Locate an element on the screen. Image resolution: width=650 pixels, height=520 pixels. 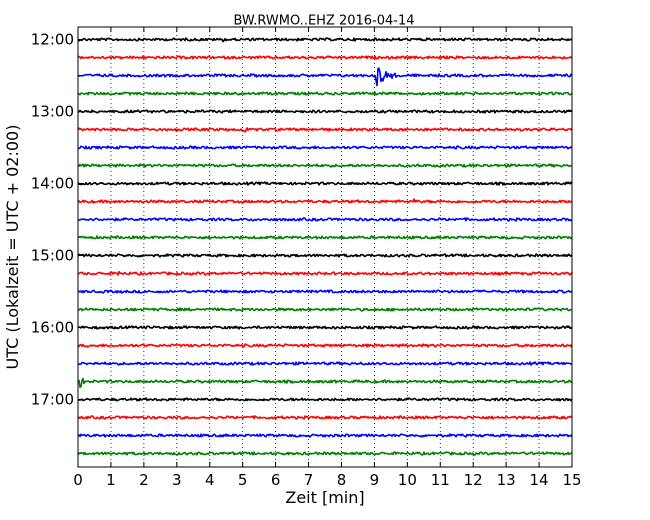
y-tick-label: 16:00 is located at coordinates (52, 328).